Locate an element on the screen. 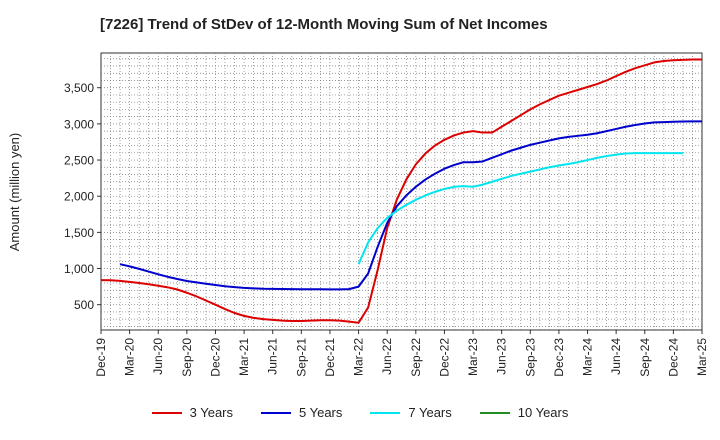 Image resolution: width=720 pixels, height=440 pixels. legend-label: 3 Years is located at coordinates (211, 412).